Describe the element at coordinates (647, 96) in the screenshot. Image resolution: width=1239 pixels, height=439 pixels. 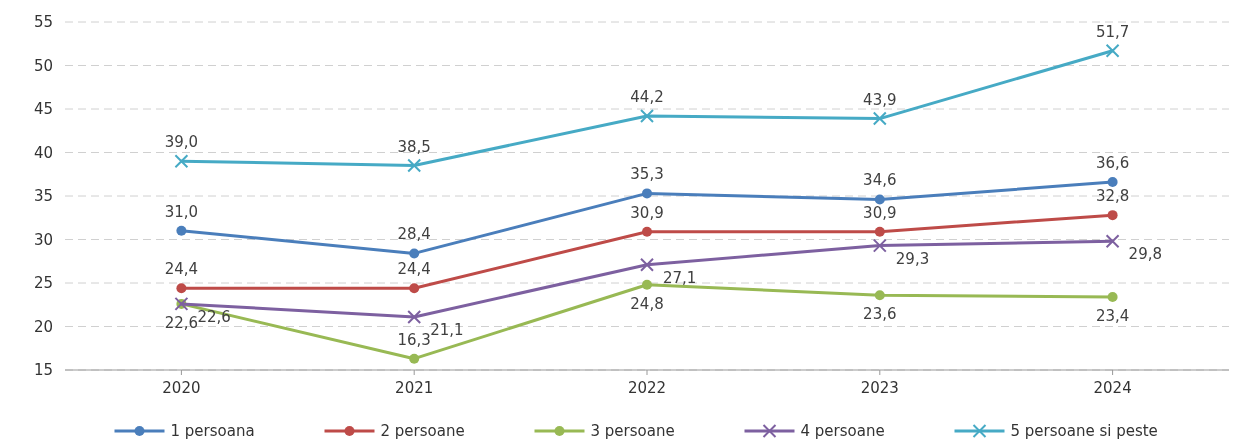
I see `data-label: 44,2` at that location.